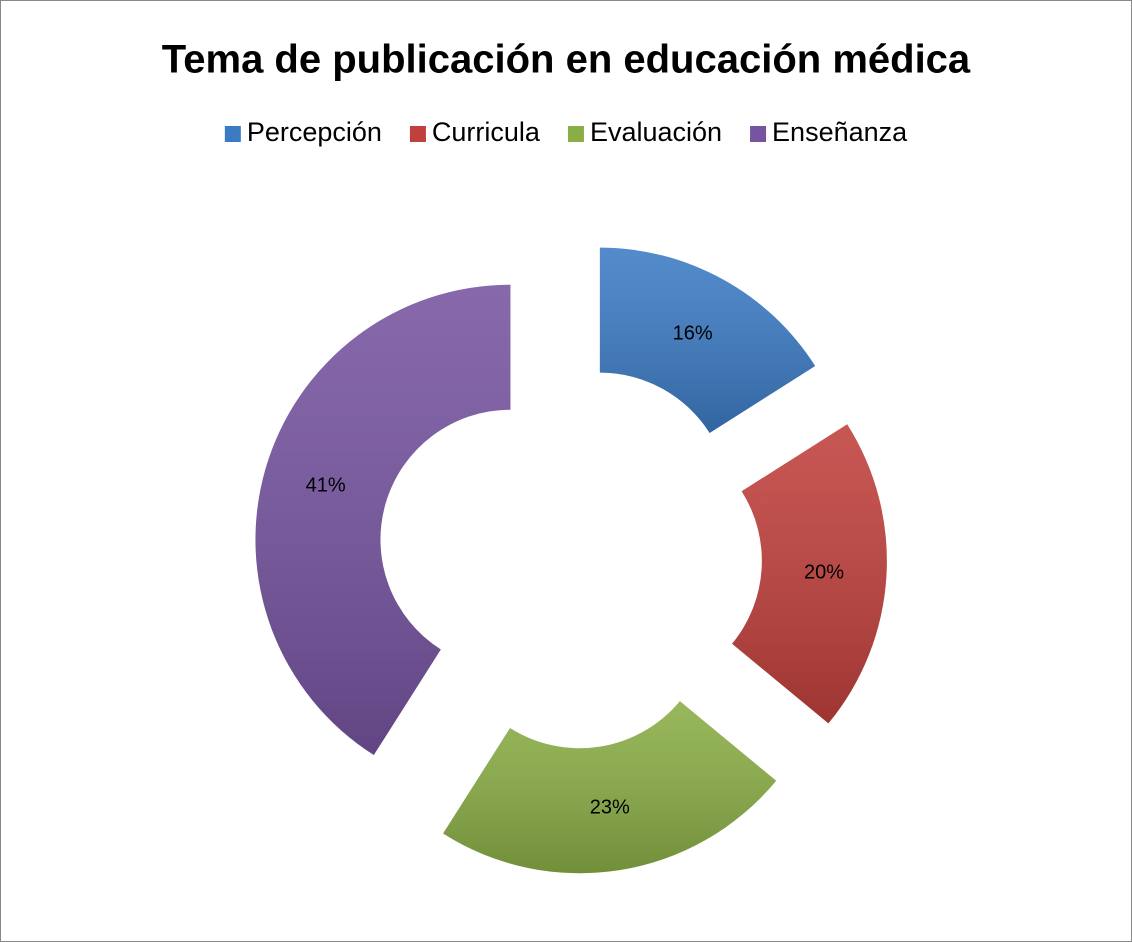 Image resolution: width=1132 pixels, height=942 pixels. What do you see at coordinates (693, 333) in the screenshot?
I see `data-label: 16%` at bounding box center [693, 333].